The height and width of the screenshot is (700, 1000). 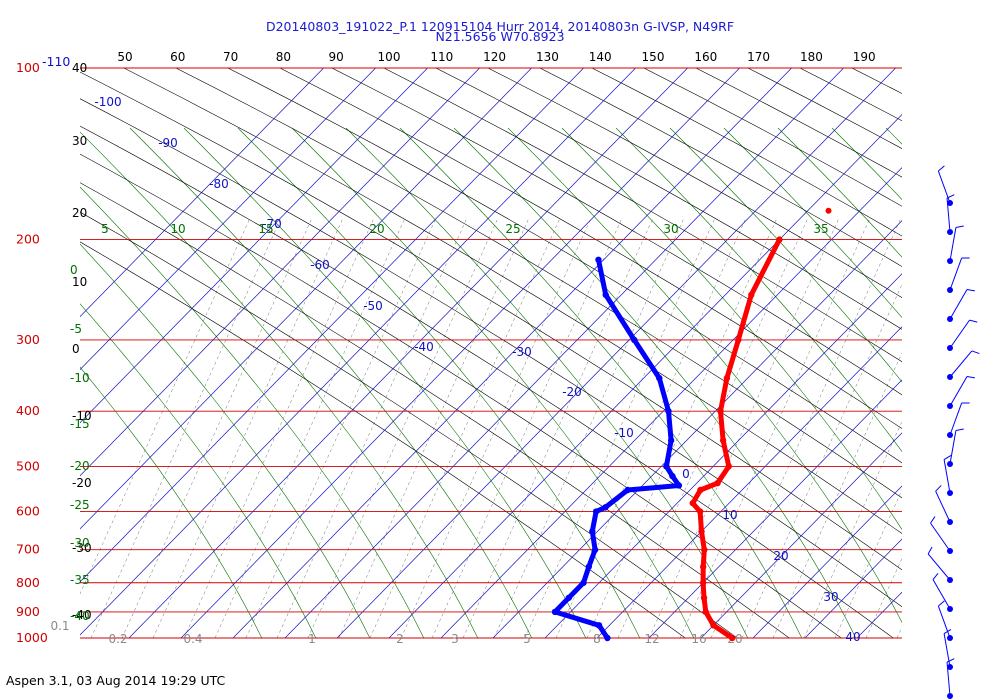 I want to click on left-temp-label: 0, so click(x=76, y=349).